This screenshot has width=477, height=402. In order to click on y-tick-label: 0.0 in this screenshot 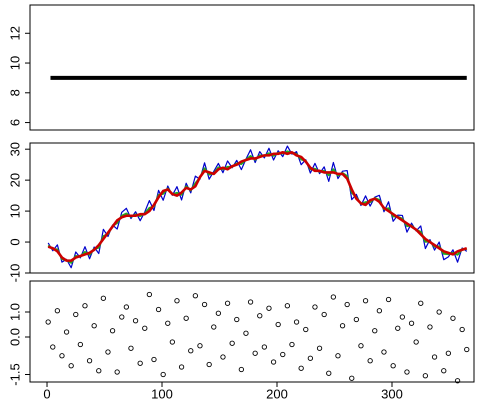, I will do `click(14, 337)`.